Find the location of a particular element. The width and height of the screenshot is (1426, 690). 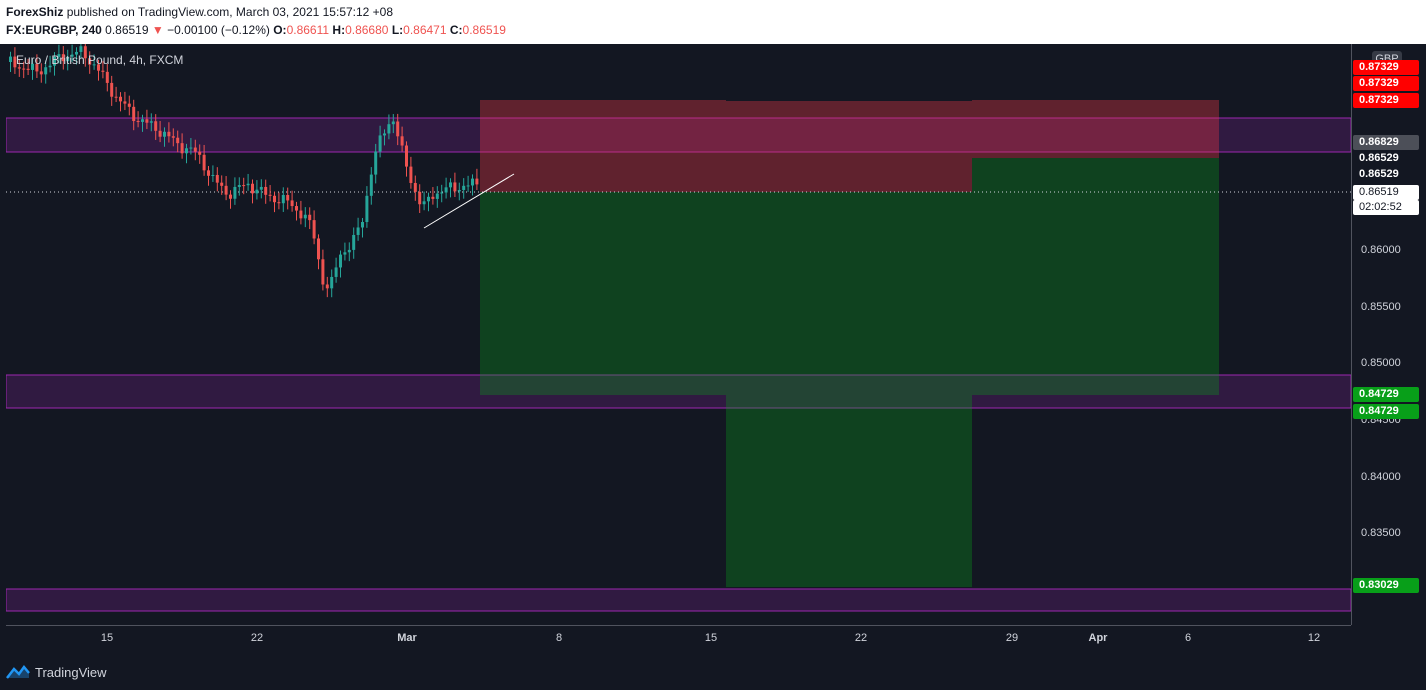

candlestick-series is located at coordinates (244, 171).